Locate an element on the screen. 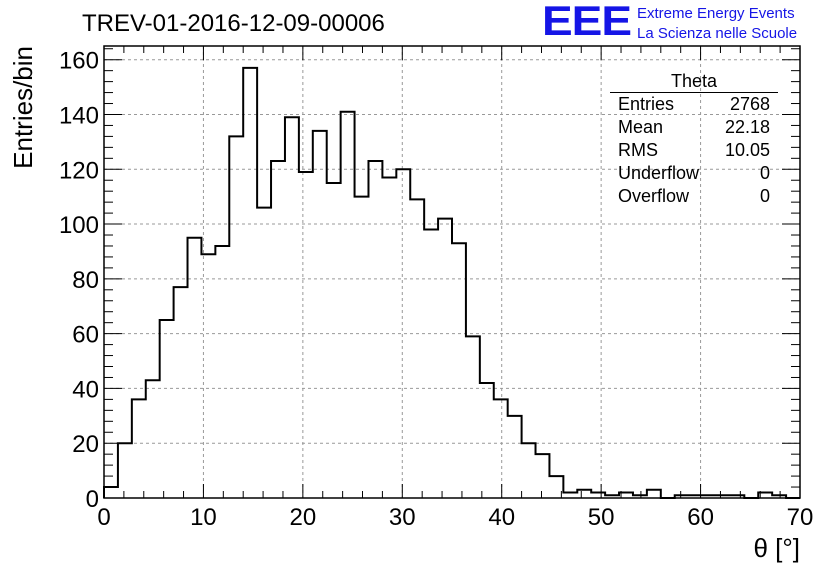 The height and width of the screenshot is (572, 836). x-tick-label: 10 is located at coordinates (203, 517).